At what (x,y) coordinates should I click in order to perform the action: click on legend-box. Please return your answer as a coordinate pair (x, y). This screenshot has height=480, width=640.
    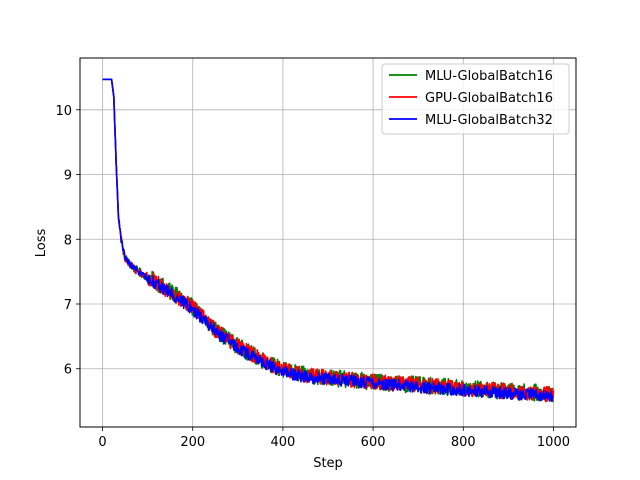
    Looking at the image, I should click on (475, 99).